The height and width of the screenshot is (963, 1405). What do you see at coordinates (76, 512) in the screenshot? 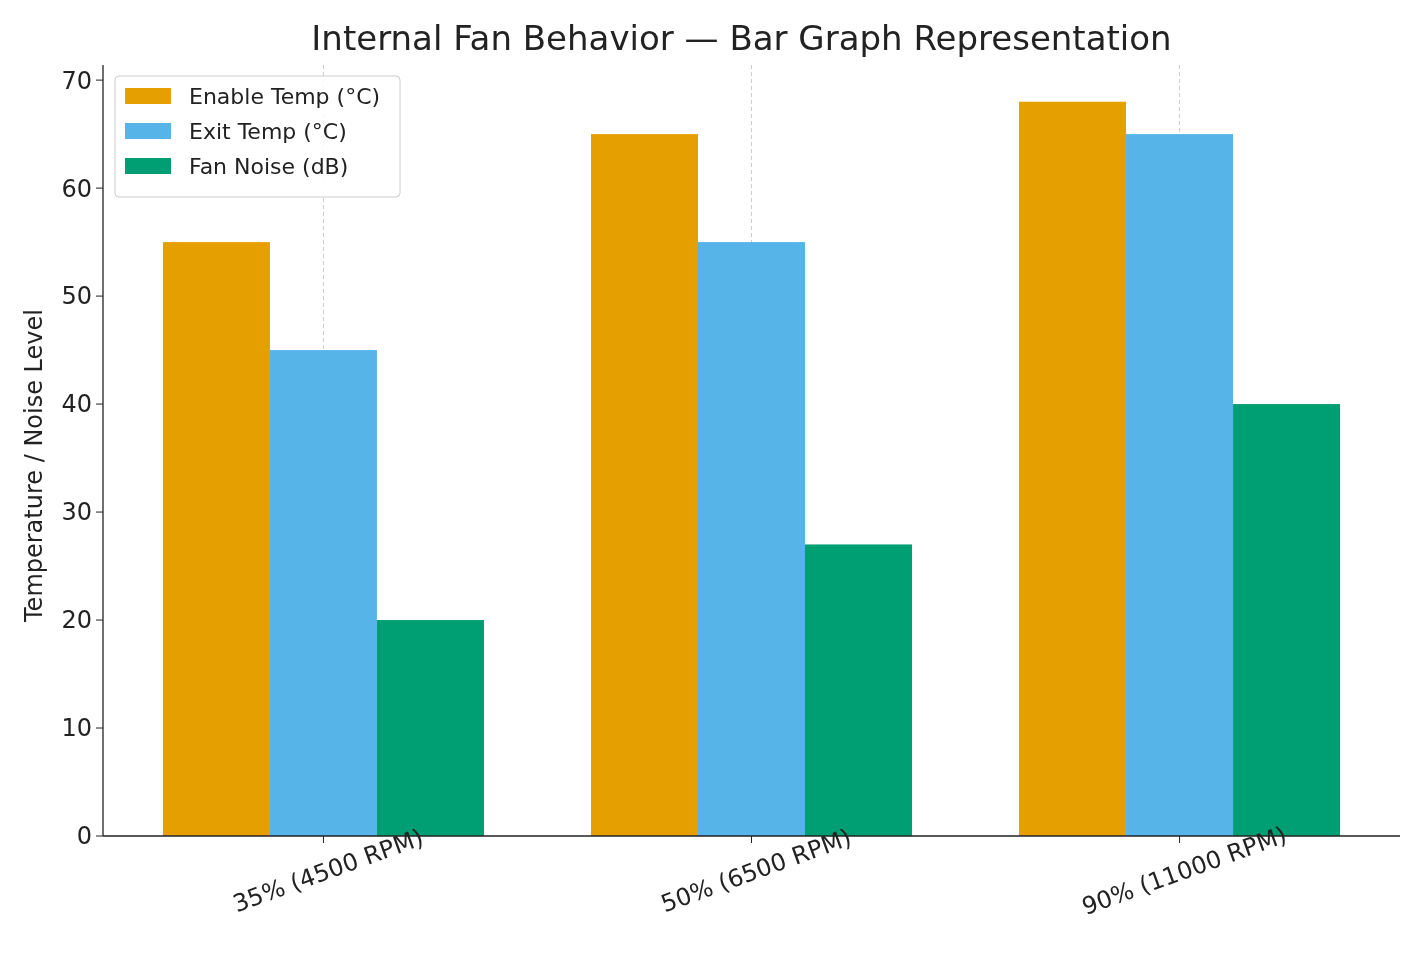
I see `y-tick-label: 30` at bounding box center [76, 512].